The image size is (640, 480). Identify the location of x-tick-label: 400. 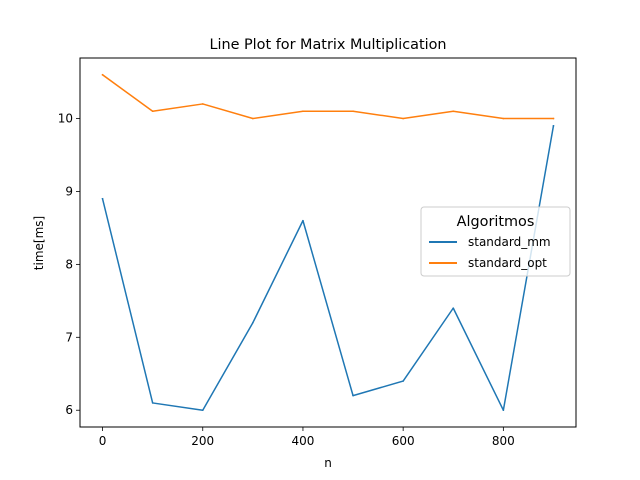
(302, 441).